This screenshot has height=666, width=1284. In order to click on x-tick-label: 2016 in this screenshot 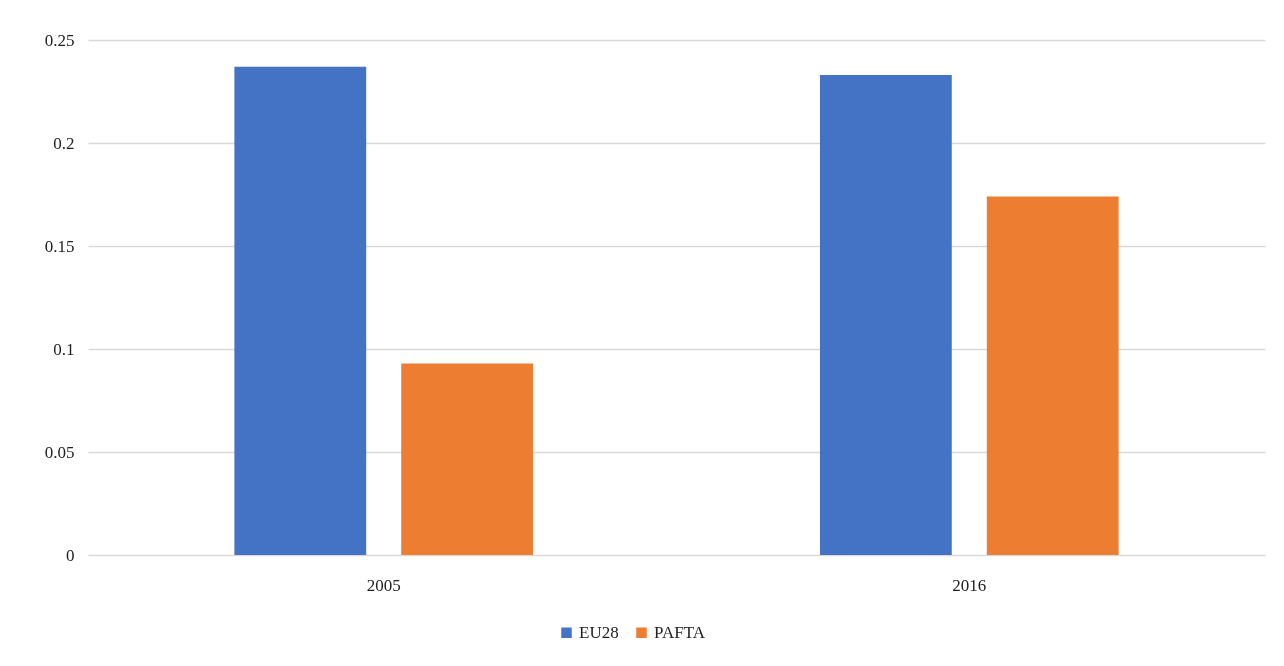, I will do `click(969, 585)`.